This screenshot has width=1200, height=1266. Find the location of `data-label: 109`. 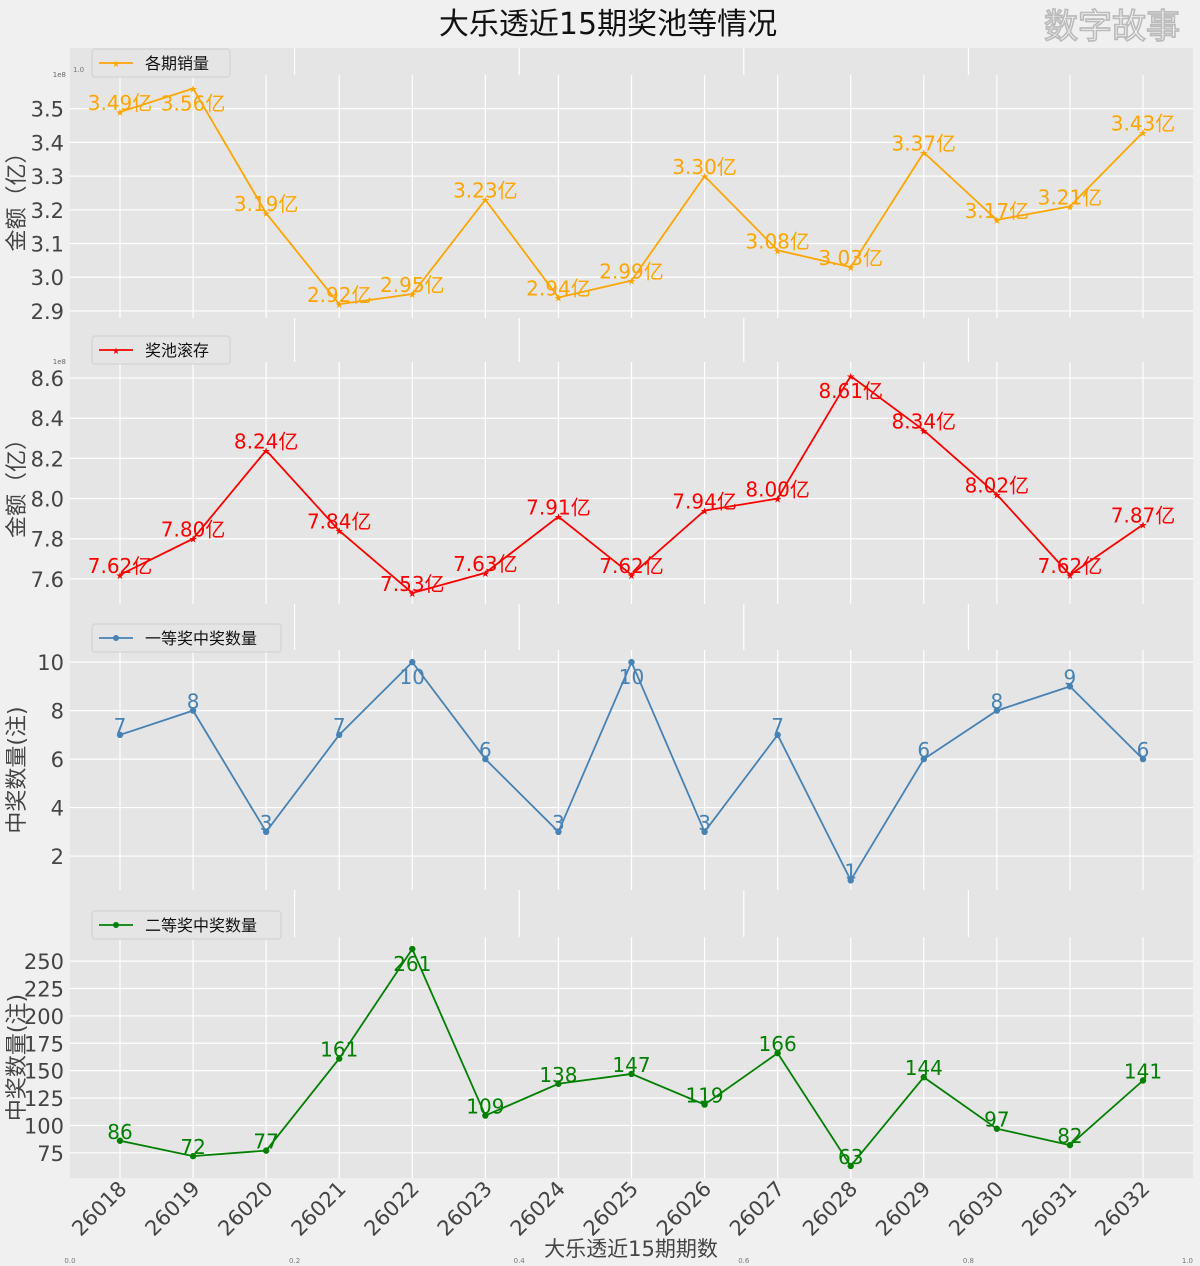

data-label: 109 is located at coordinates (485, 1107).